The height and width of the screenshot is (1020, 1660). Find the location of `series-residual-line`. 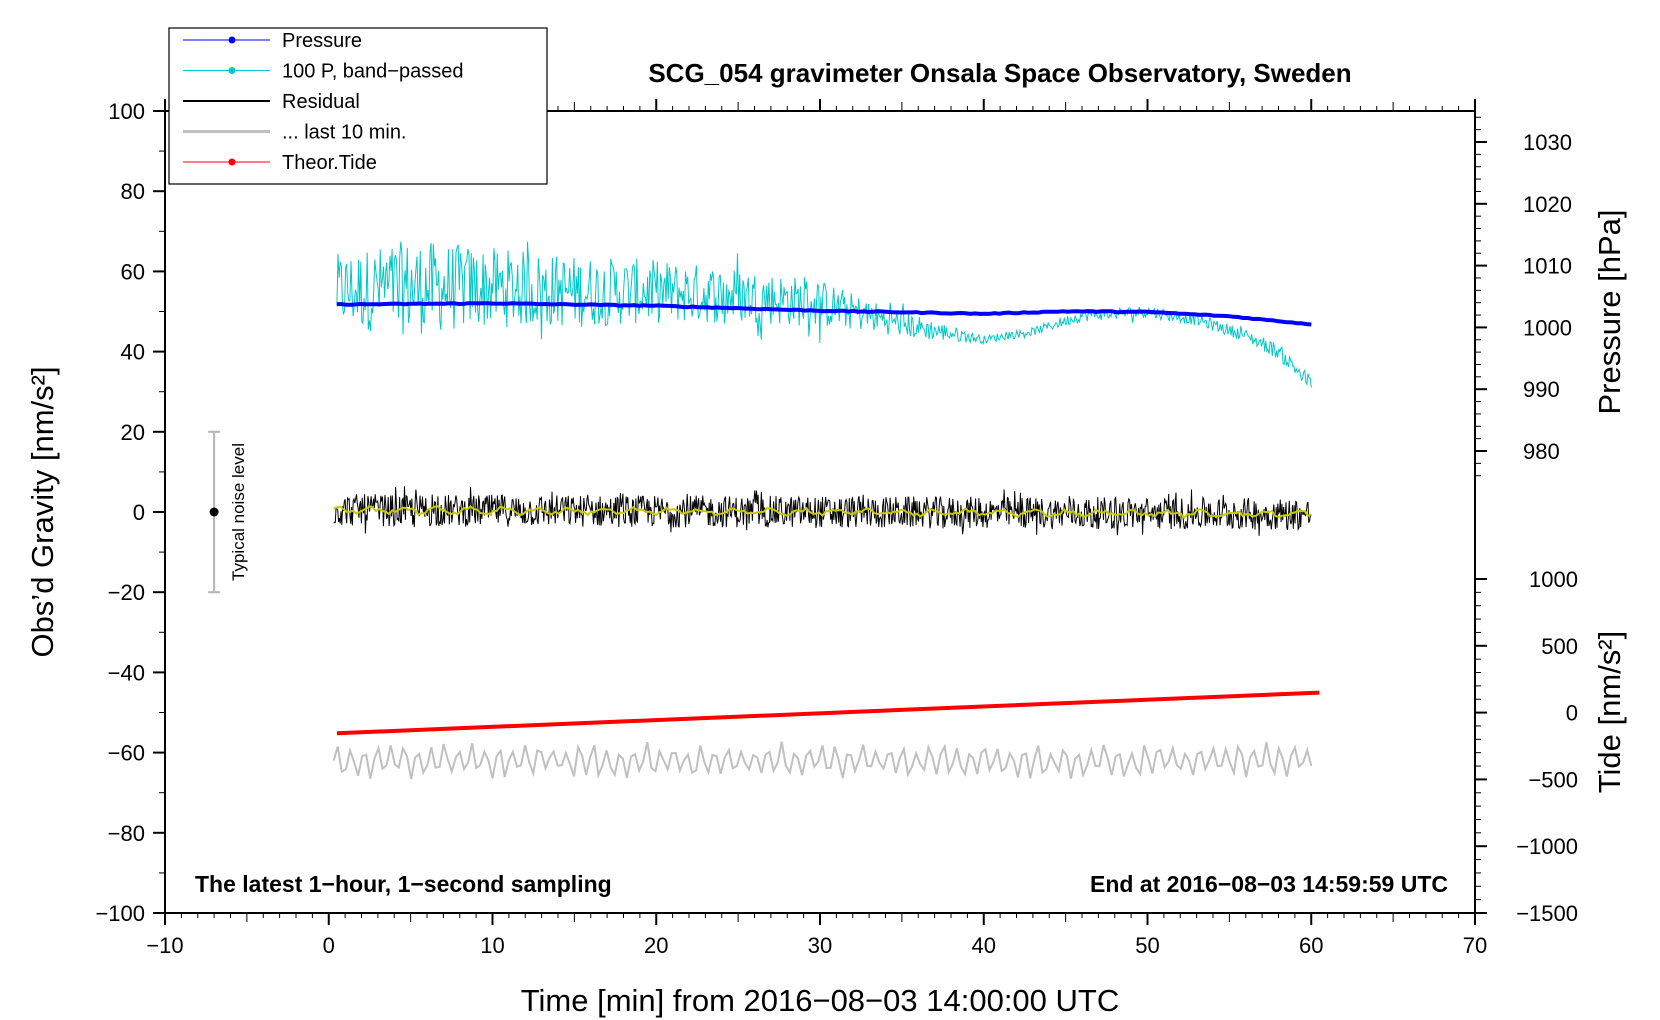

series-residual-line is located at coordinates (822, 511).